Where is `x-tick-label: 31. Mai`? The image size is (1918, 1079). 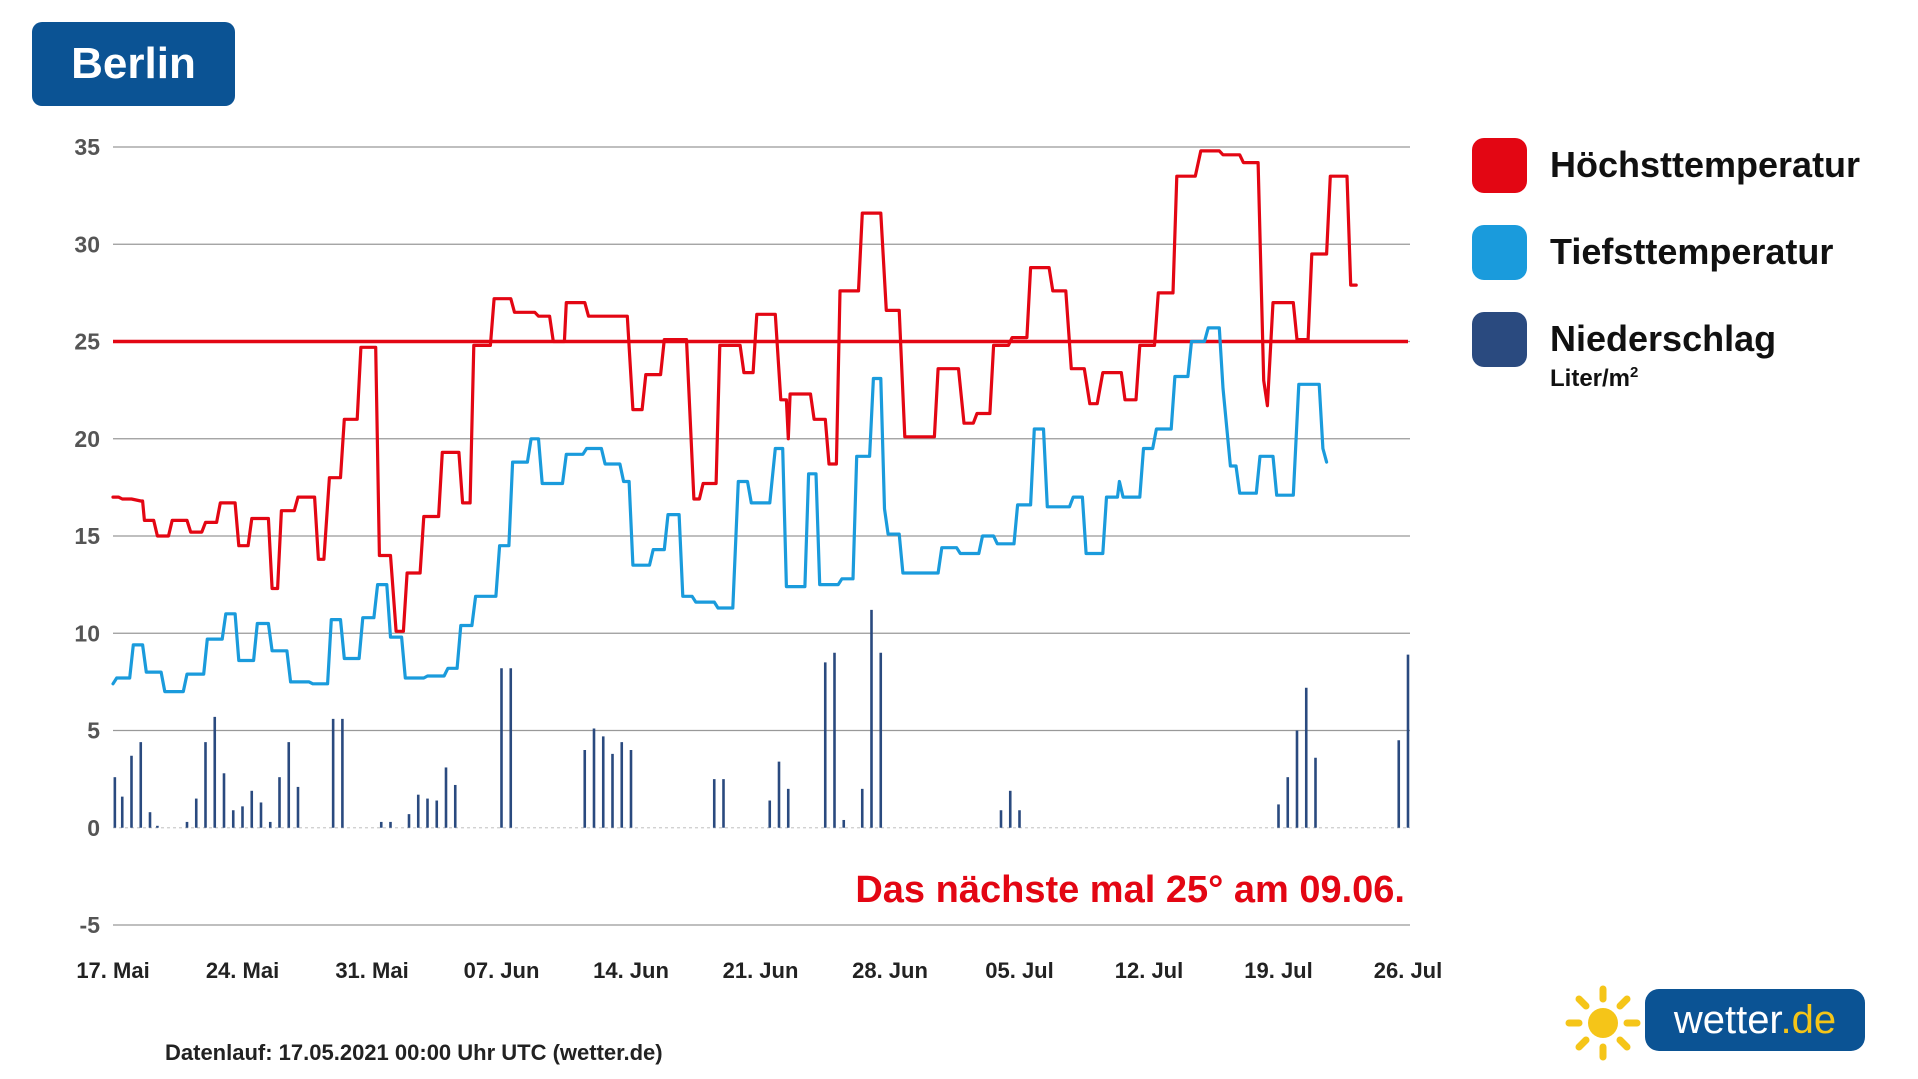 x-tick-label: 31. Mai is located at coordinates (371, 970).